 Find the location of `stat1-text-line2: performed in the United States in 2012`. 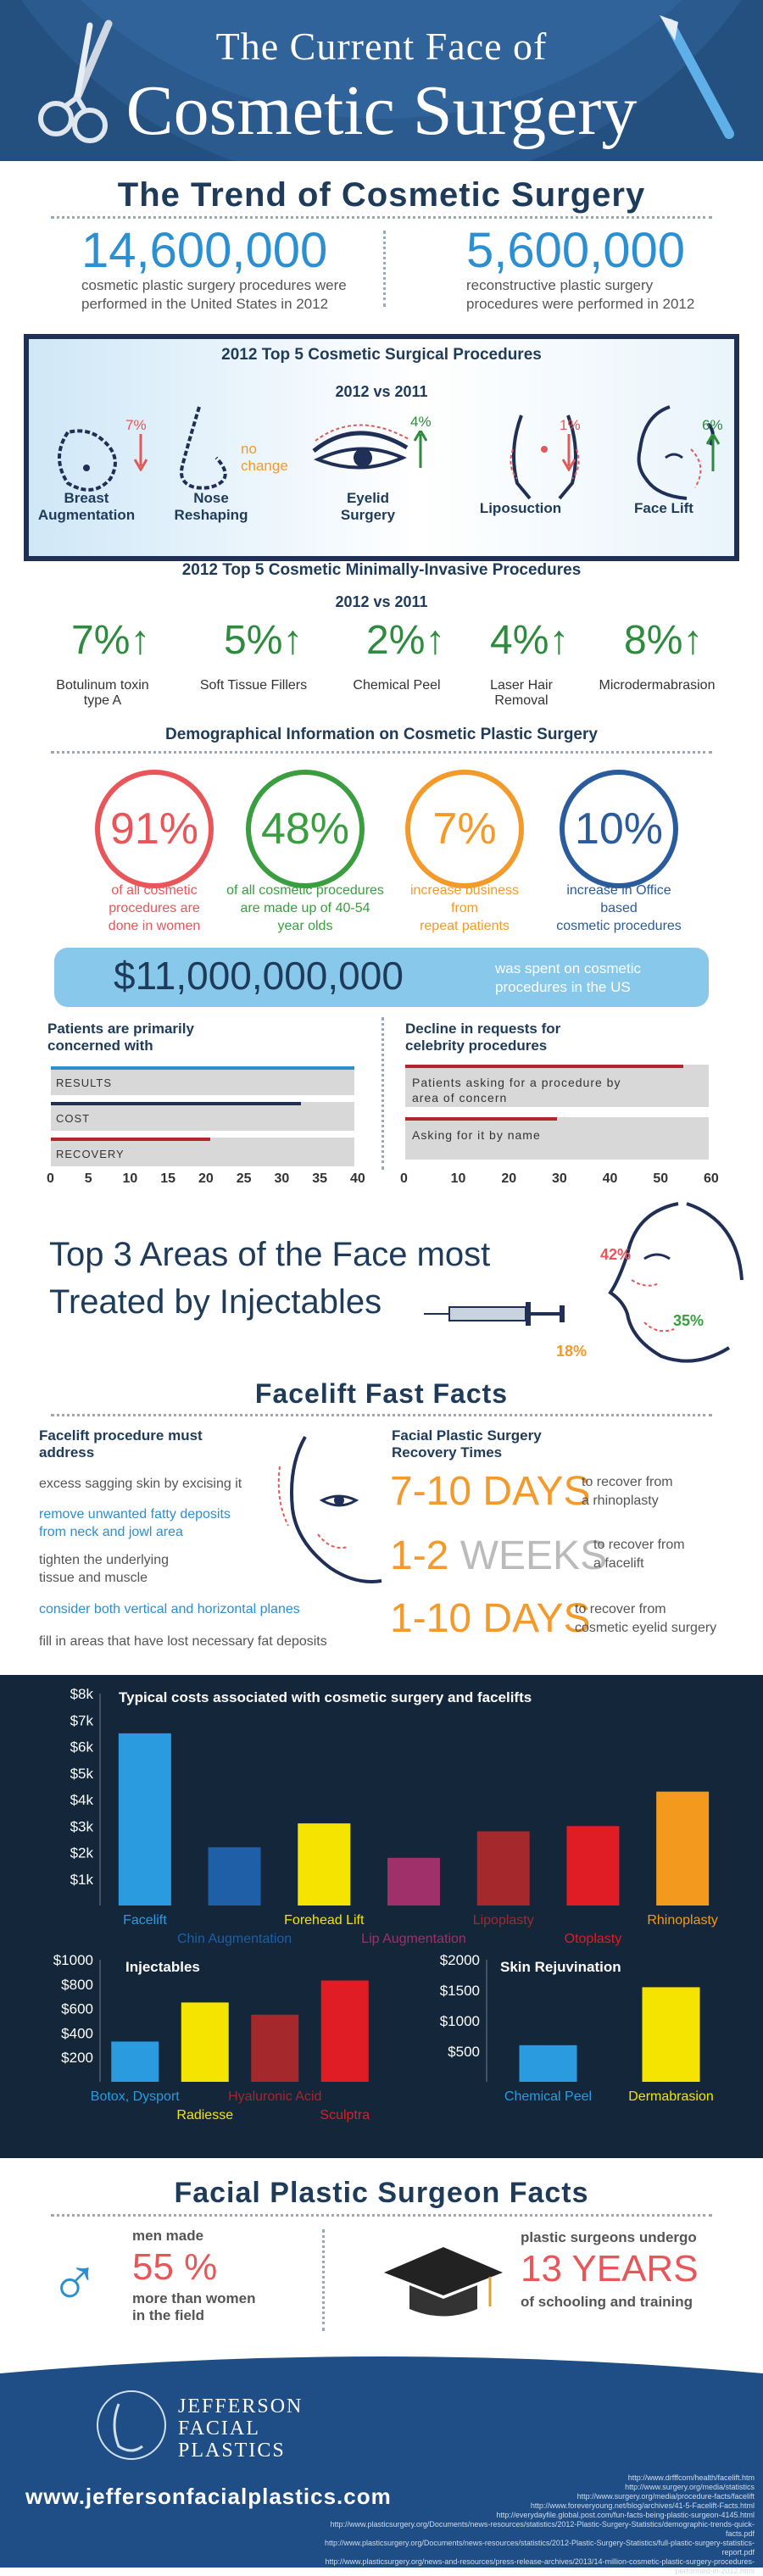

stat1-text-line2: performed in the United States in 2012 is located at coordinates (205, 304).